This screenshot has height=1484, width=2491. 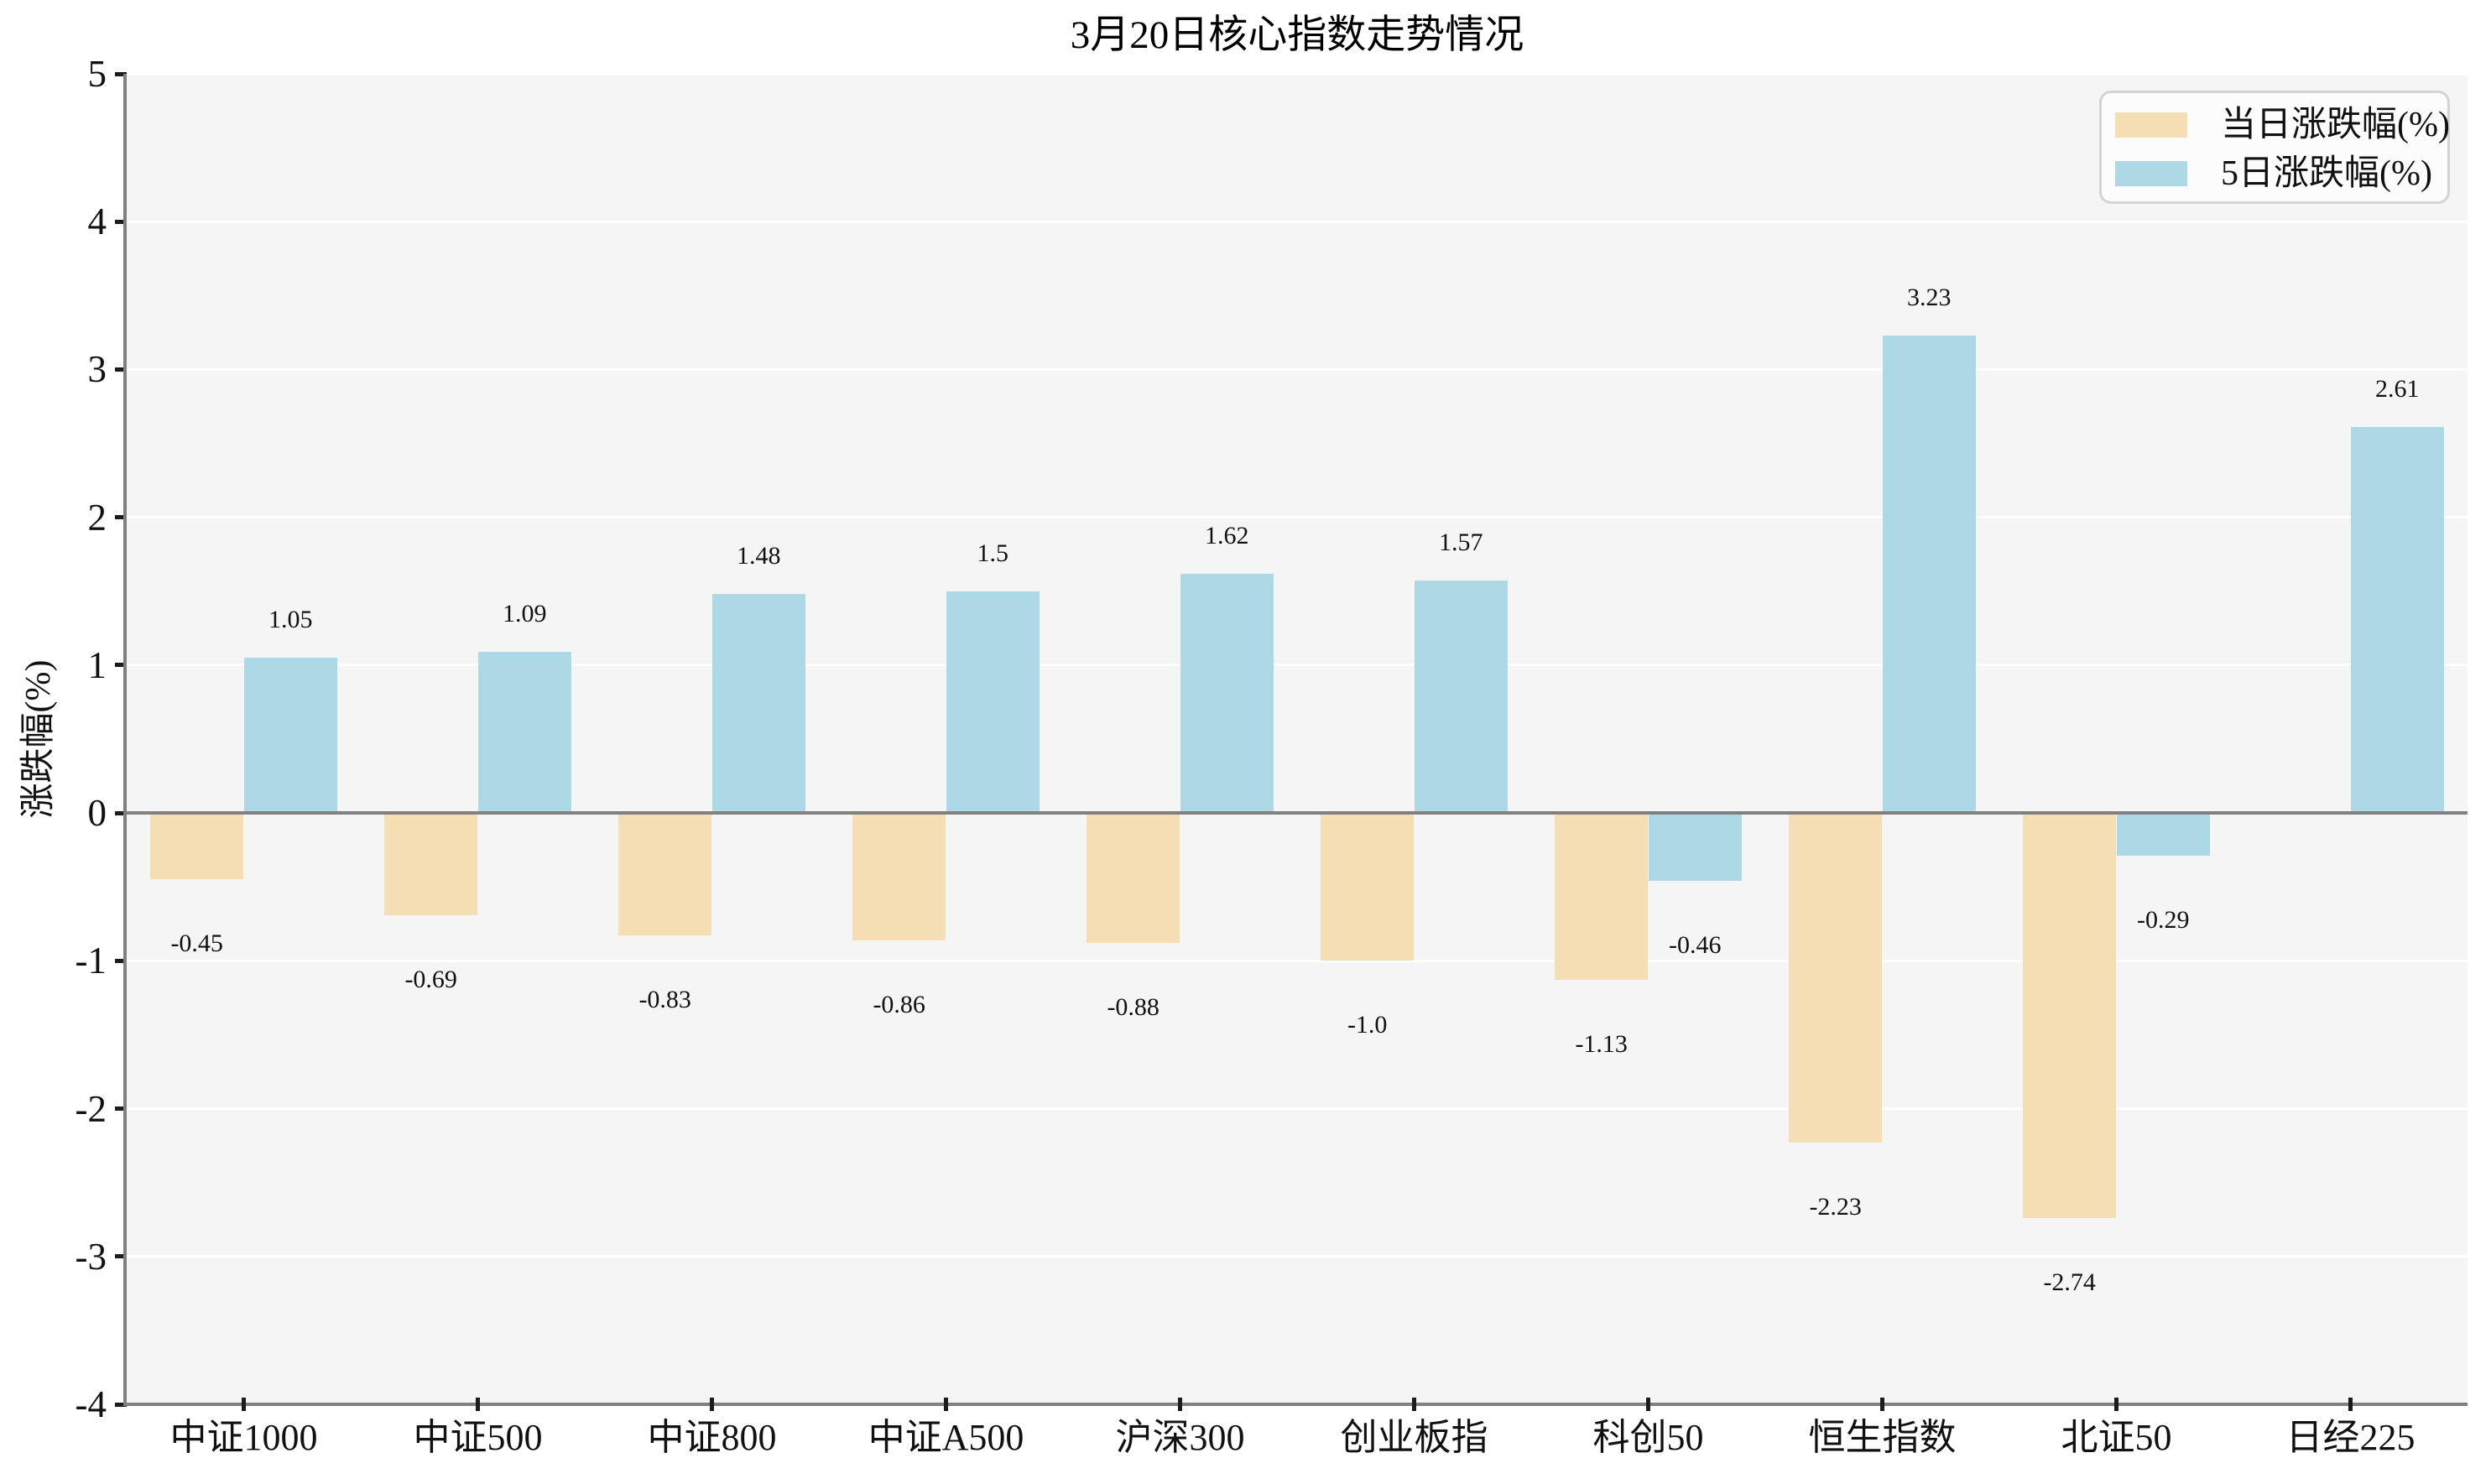 I want to click on x-tick-label: 北证50, so click(x=2116, y=1437).